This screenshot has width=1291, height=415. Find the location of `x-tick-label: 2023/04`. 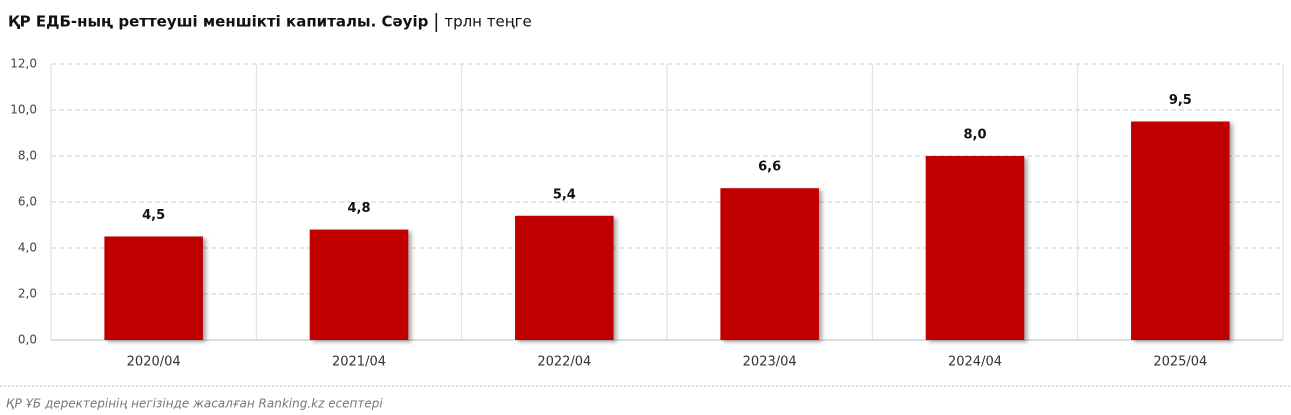

x-tick-label: 2023/04 is located at coordinates (770, 362).